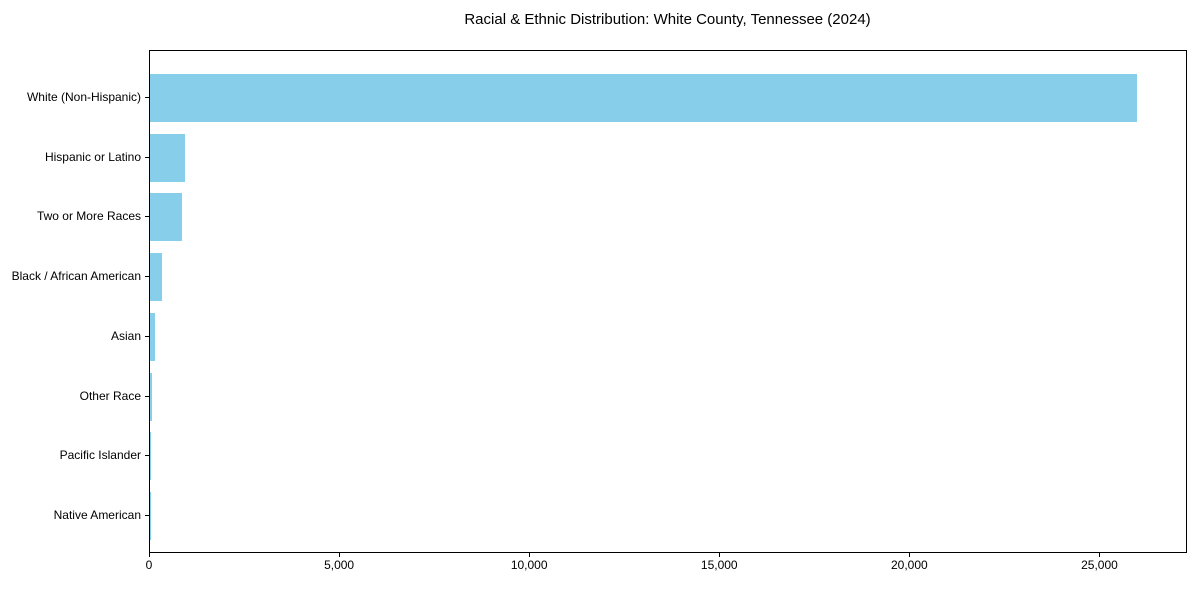 This screenshot has width=1200, height=600. What do you see at coordinates (125, 335) in the screenshot?
I see `y-axis-label: Asian` at bounding box center [125, 335].